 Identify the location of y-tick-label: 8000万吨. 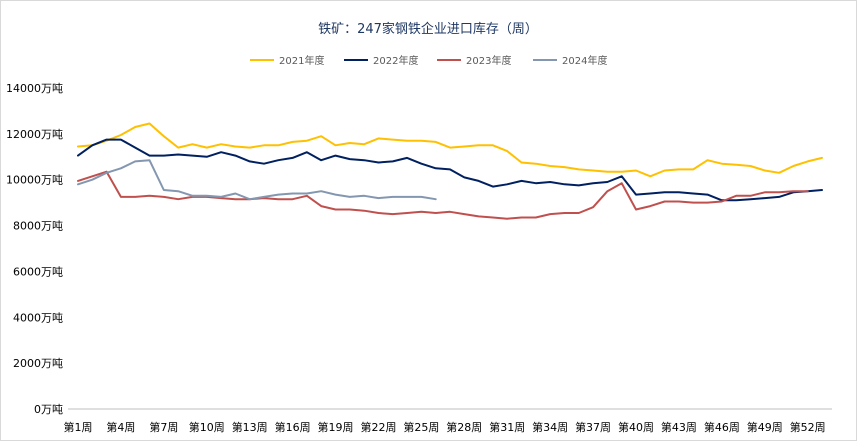
(38, 226).